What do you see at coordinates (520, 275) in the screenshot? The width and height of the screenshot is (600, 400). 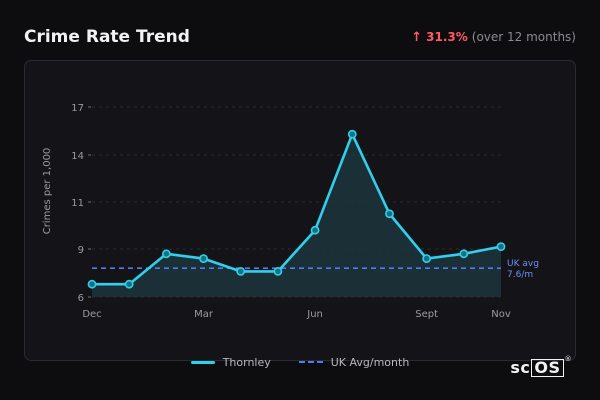 I see `benchmark-value-label: 7.6/m` at bounding box center [520, 275].